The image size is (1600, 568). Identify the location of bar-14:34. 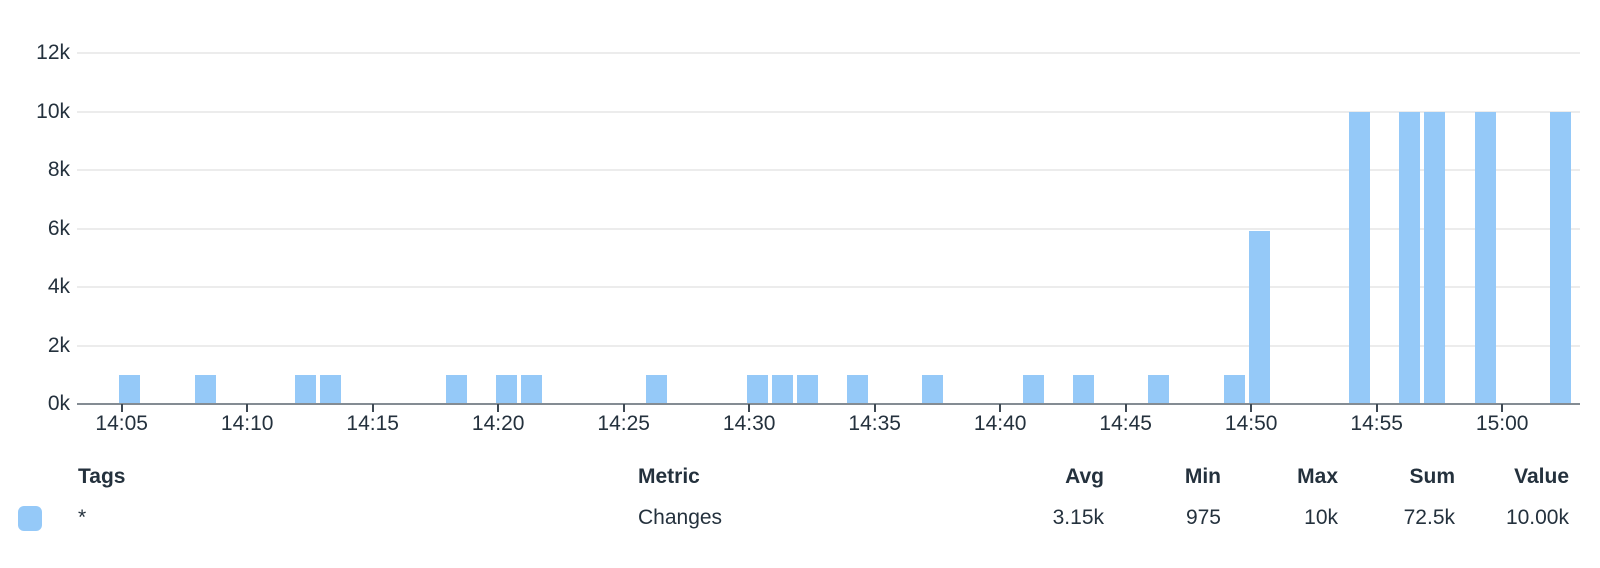
(858, 389).